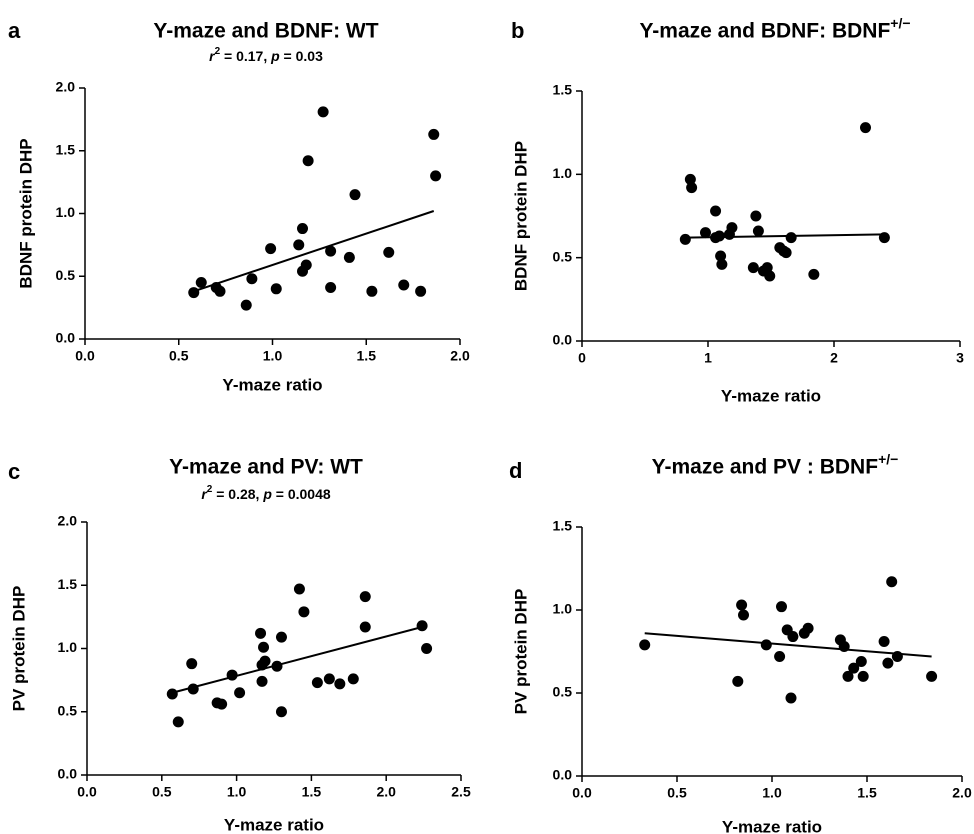 The width and height of the screenshot is (974, 834). Describe the element at coordinates (297, 660) in the screenshot. I see `regression-line` at that location.